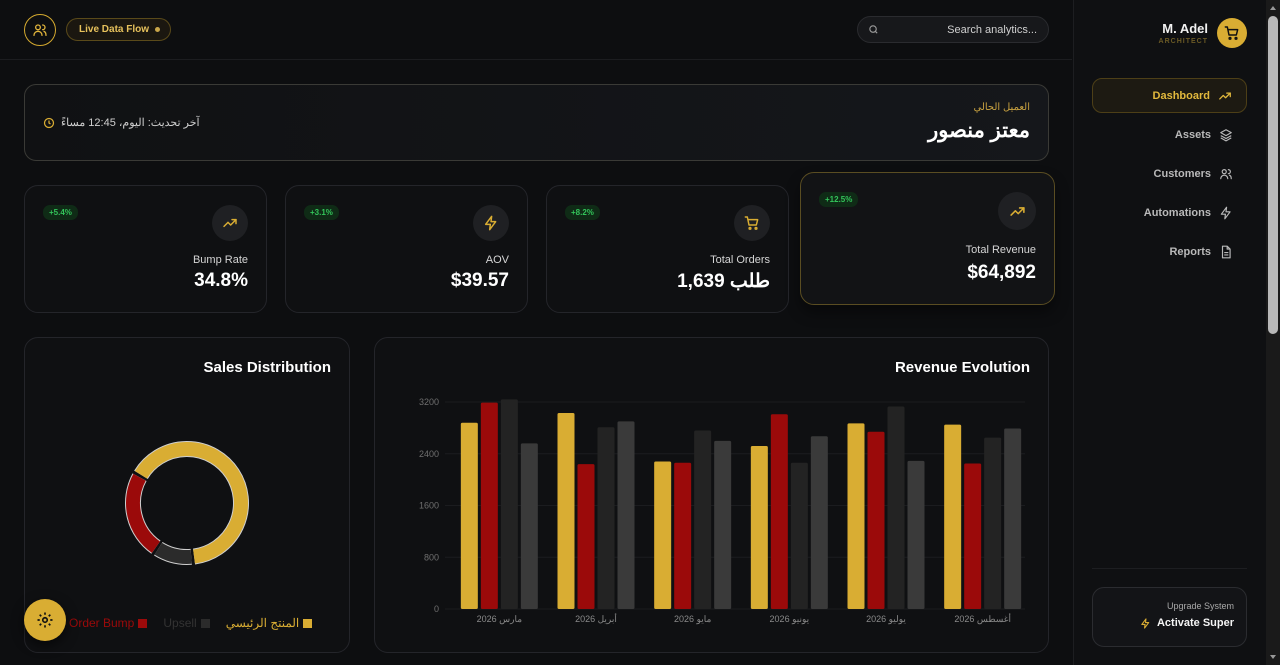 The width and height of the screenshot is (1280, 665). Describe the element at coordinates (1226, 134) in the screenshot. I see `layers-icon` at that location.